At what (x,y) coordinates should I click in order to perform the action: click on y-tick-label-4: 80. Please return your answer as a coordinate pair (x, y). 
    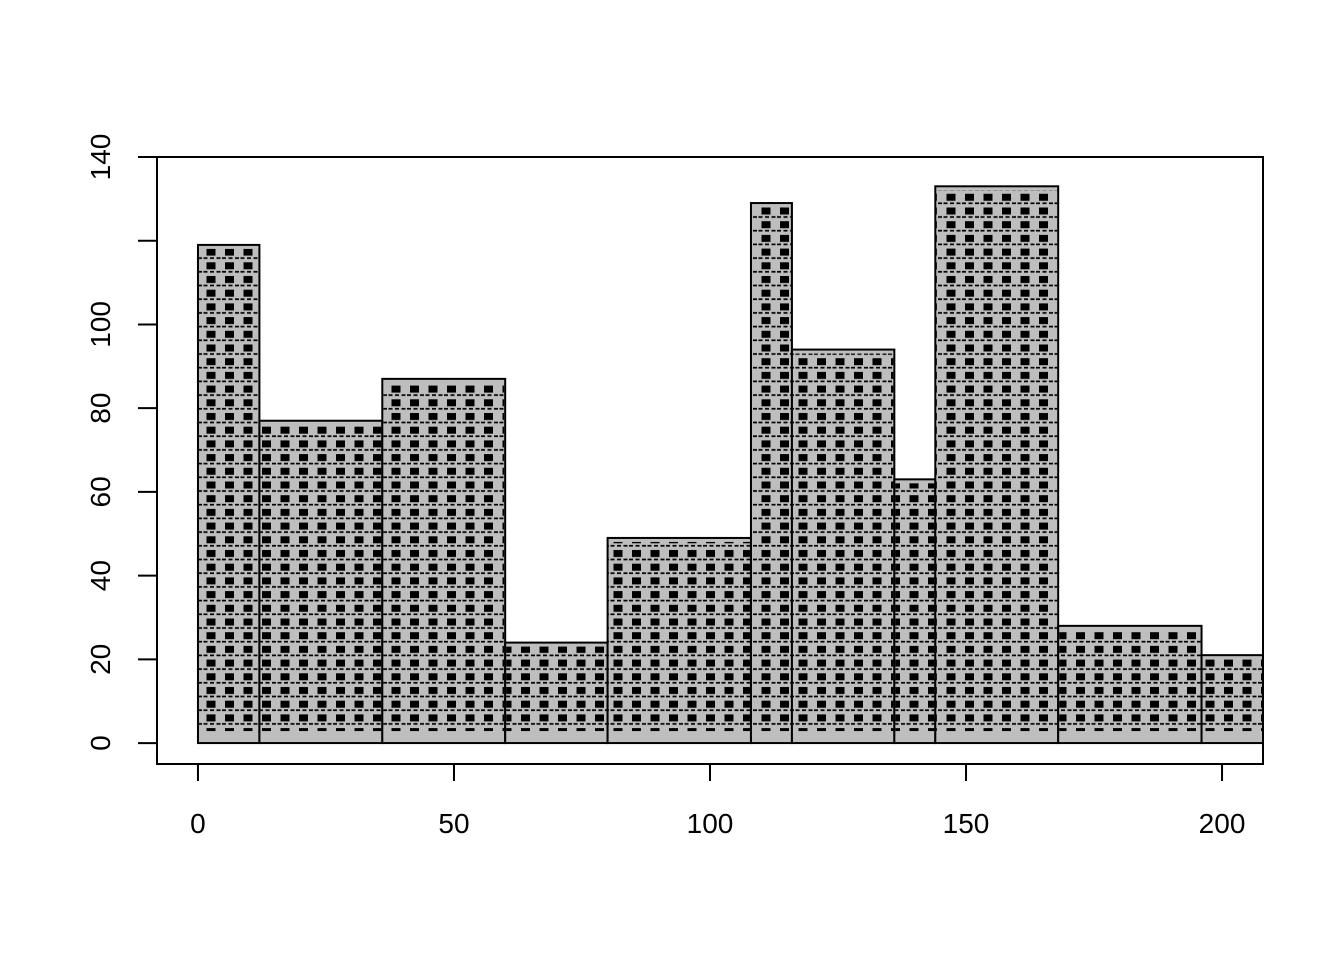
    Looking at the image, I should click on (100, 408).